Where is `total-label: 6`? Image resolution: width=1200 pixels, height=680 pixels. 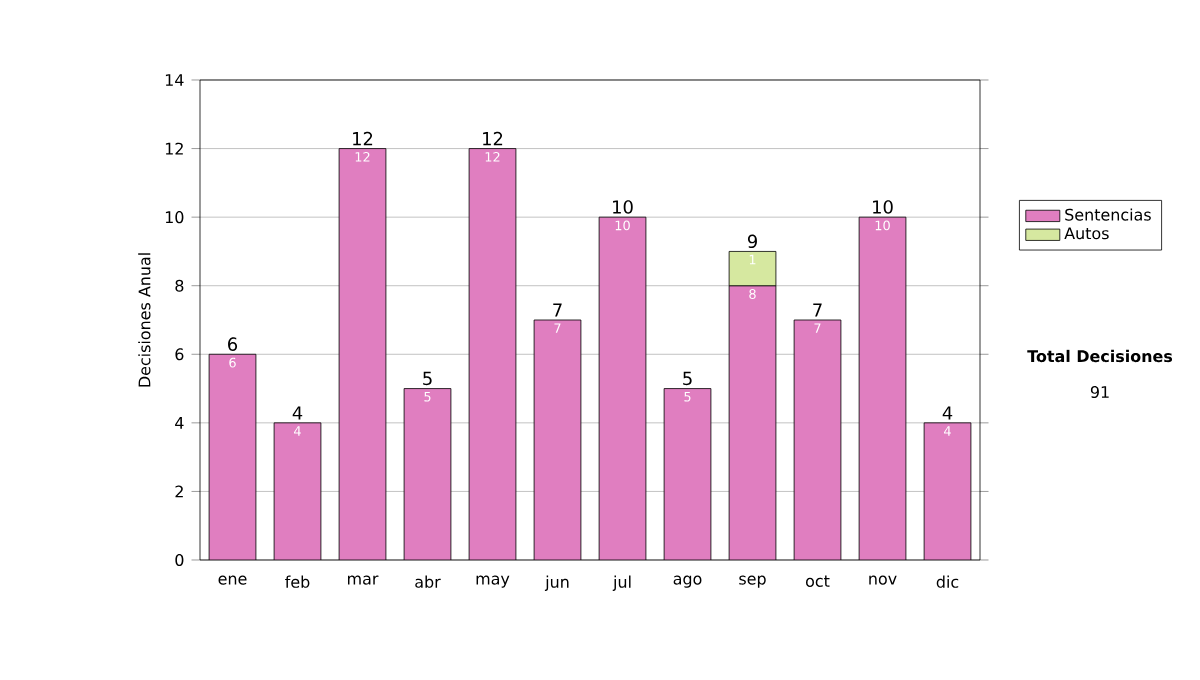
total-label: 6 is located at coordinates (233, 344).